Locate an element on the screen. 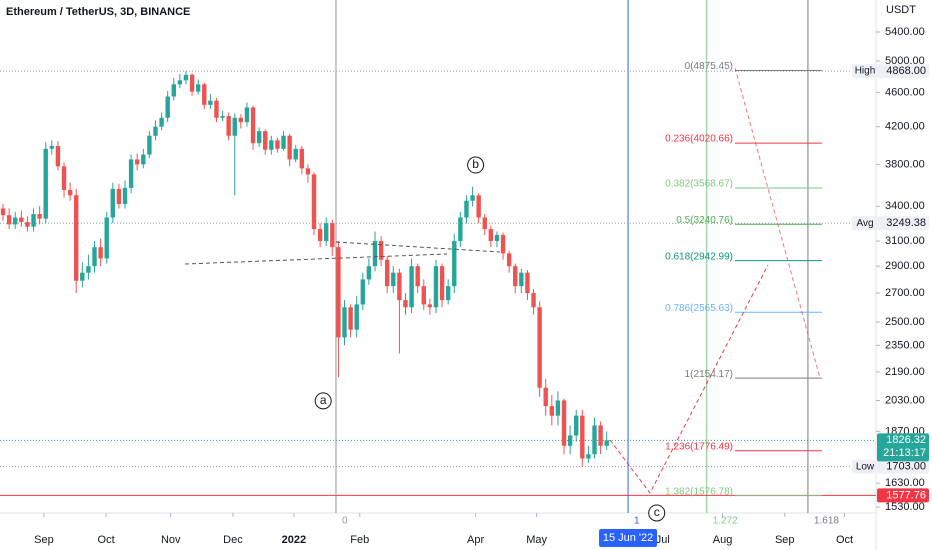 This screenshot has height=550, width=932. level-value: 1577.76 is located at coordinates (906, 495).